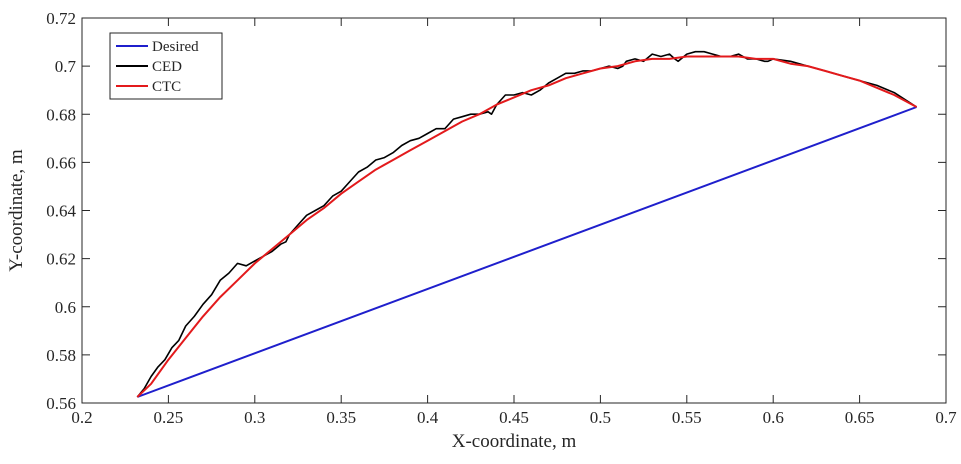 Image resolution: width=961 pixels, height=464 pixels. Describe the element at coordinates (860, 417) in the screenshot. I see `x-tick-label: 0.65` at that location.